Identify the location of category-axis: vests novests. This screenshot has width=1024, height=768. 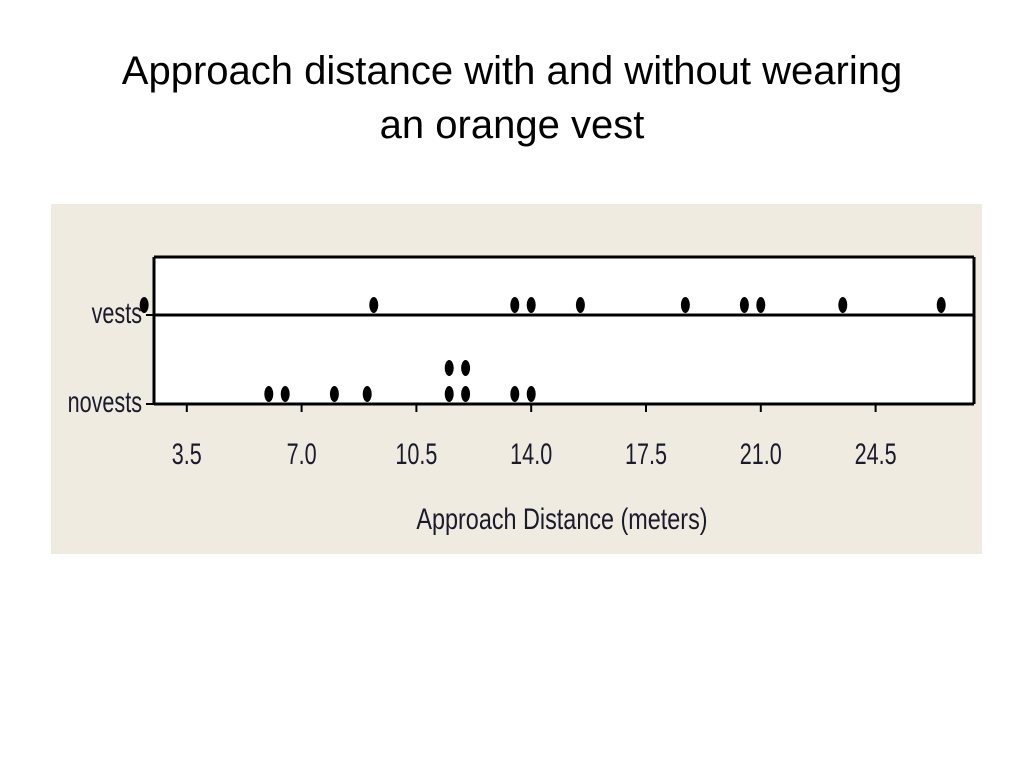
(111, 357).